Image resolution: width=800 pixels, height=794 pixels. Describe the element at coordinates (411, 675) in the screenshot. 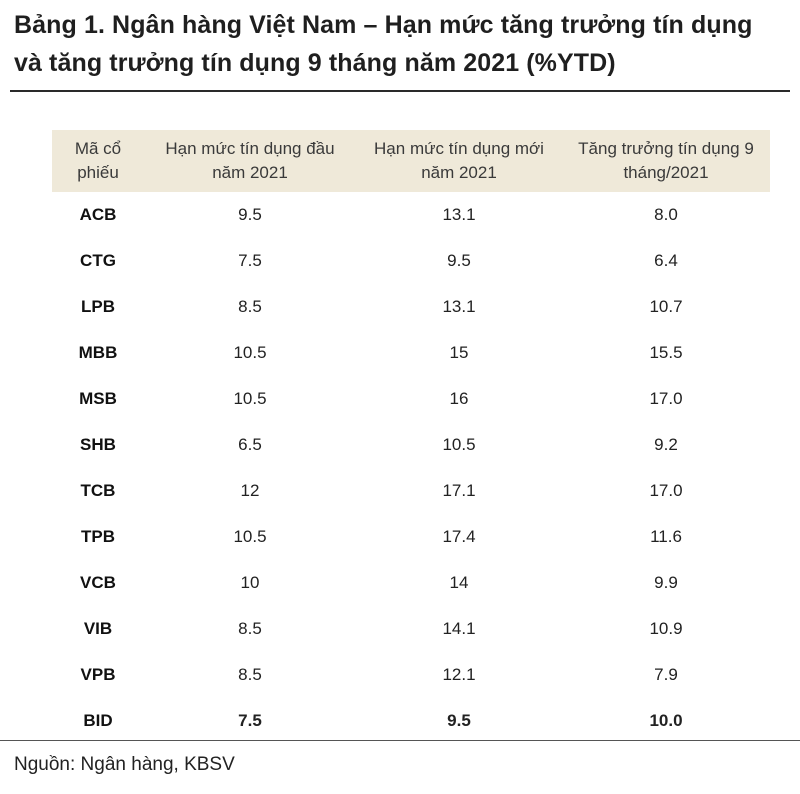

I see `table-row: VPB 8.5 12.1 7.9` at that location.